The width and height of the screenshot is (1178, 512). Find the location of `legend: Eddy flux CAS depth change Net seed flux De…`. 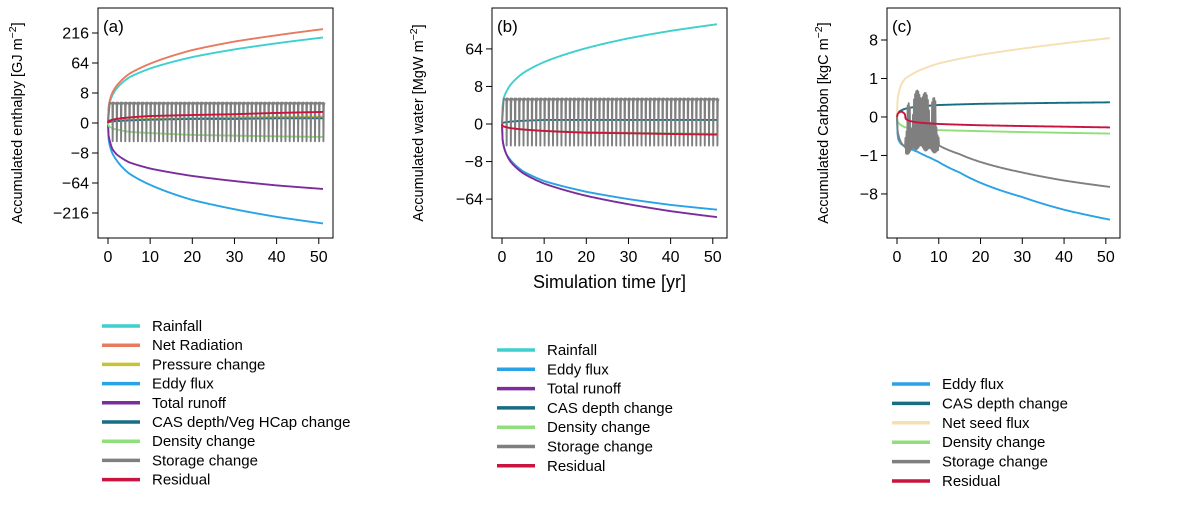

legend: Eddy flux CAS depth change Net seed flux De… is located at coordinates (980, 433).